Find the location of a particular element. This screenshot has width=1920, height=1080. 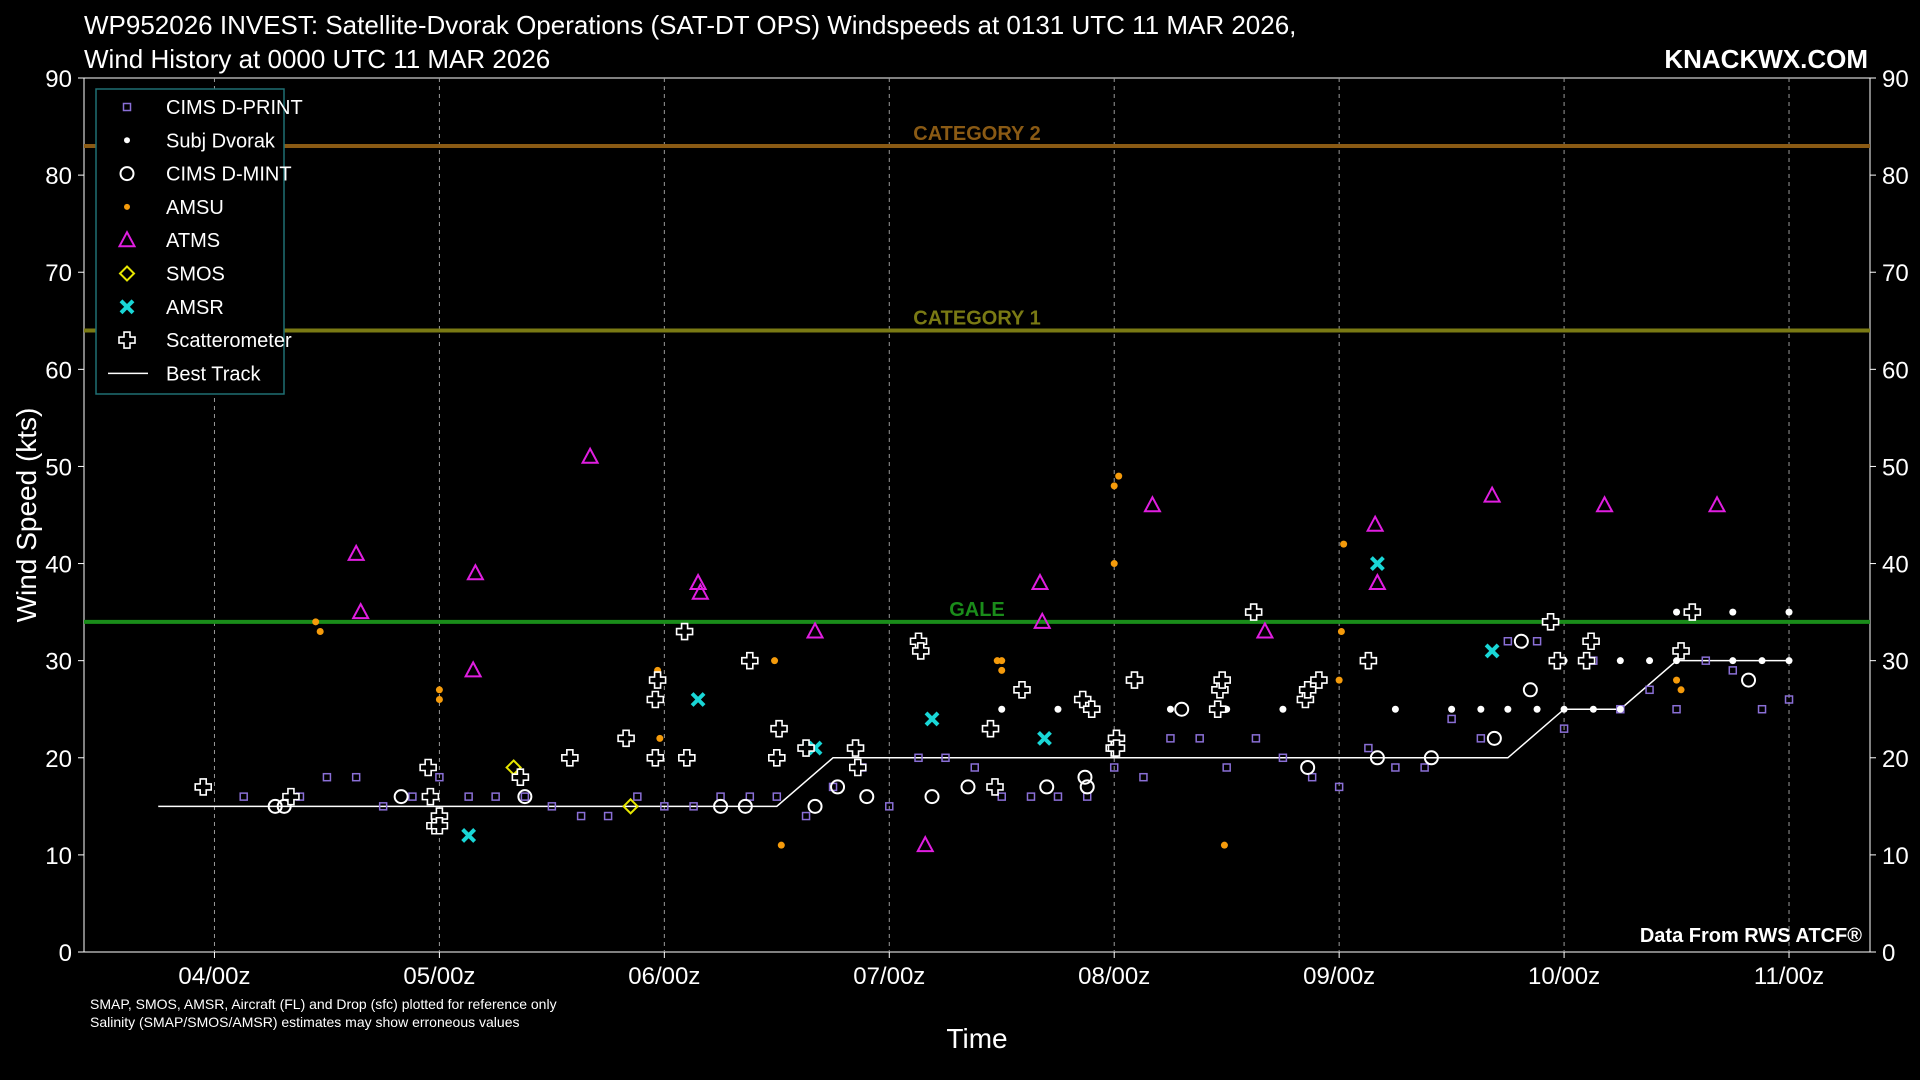

y-tick-label-right: 70 is located at coordinates (1895, 273).